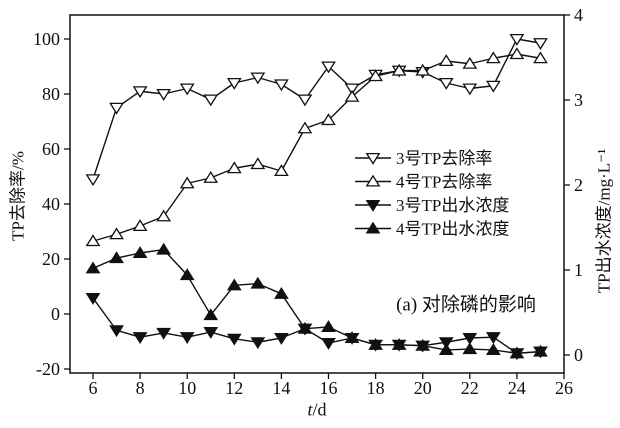  Describe the element at coordinates (55, 314) in the screenshot. I see `left-tick-label: 0` at that location.